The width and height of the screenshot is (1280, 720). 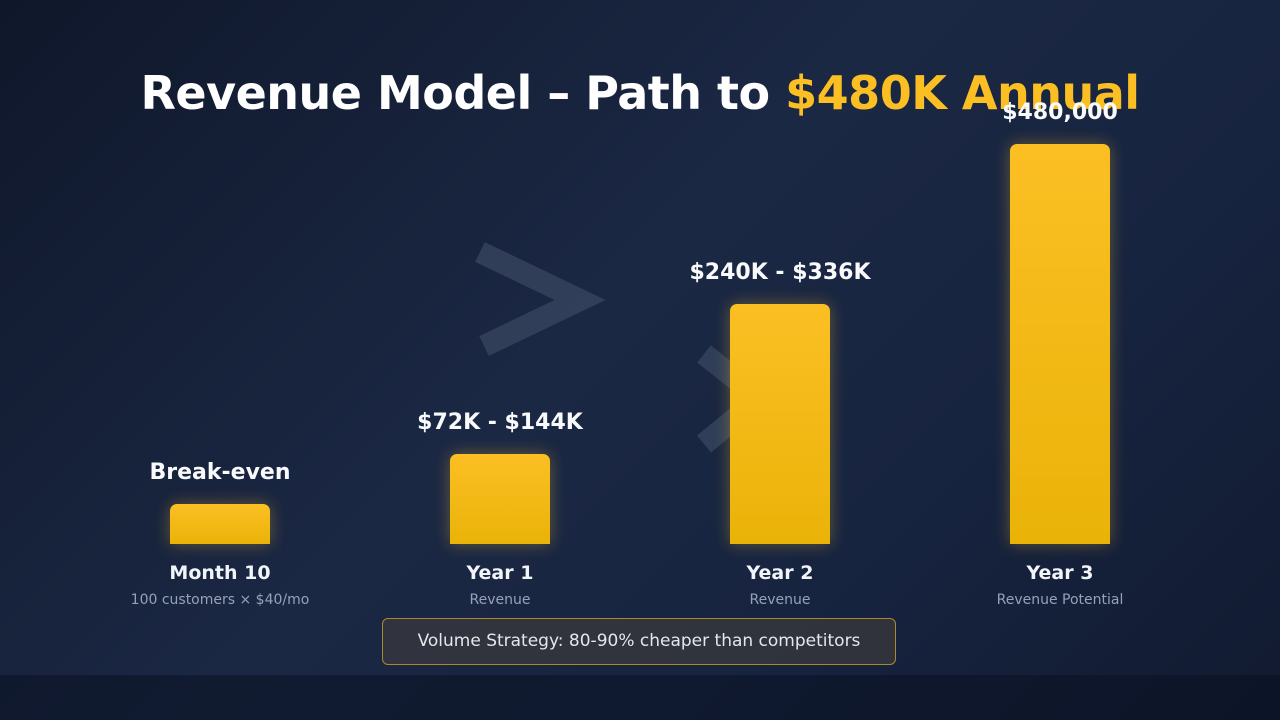 I want to click on category-label: Year 1, so click(x=500, y=573).